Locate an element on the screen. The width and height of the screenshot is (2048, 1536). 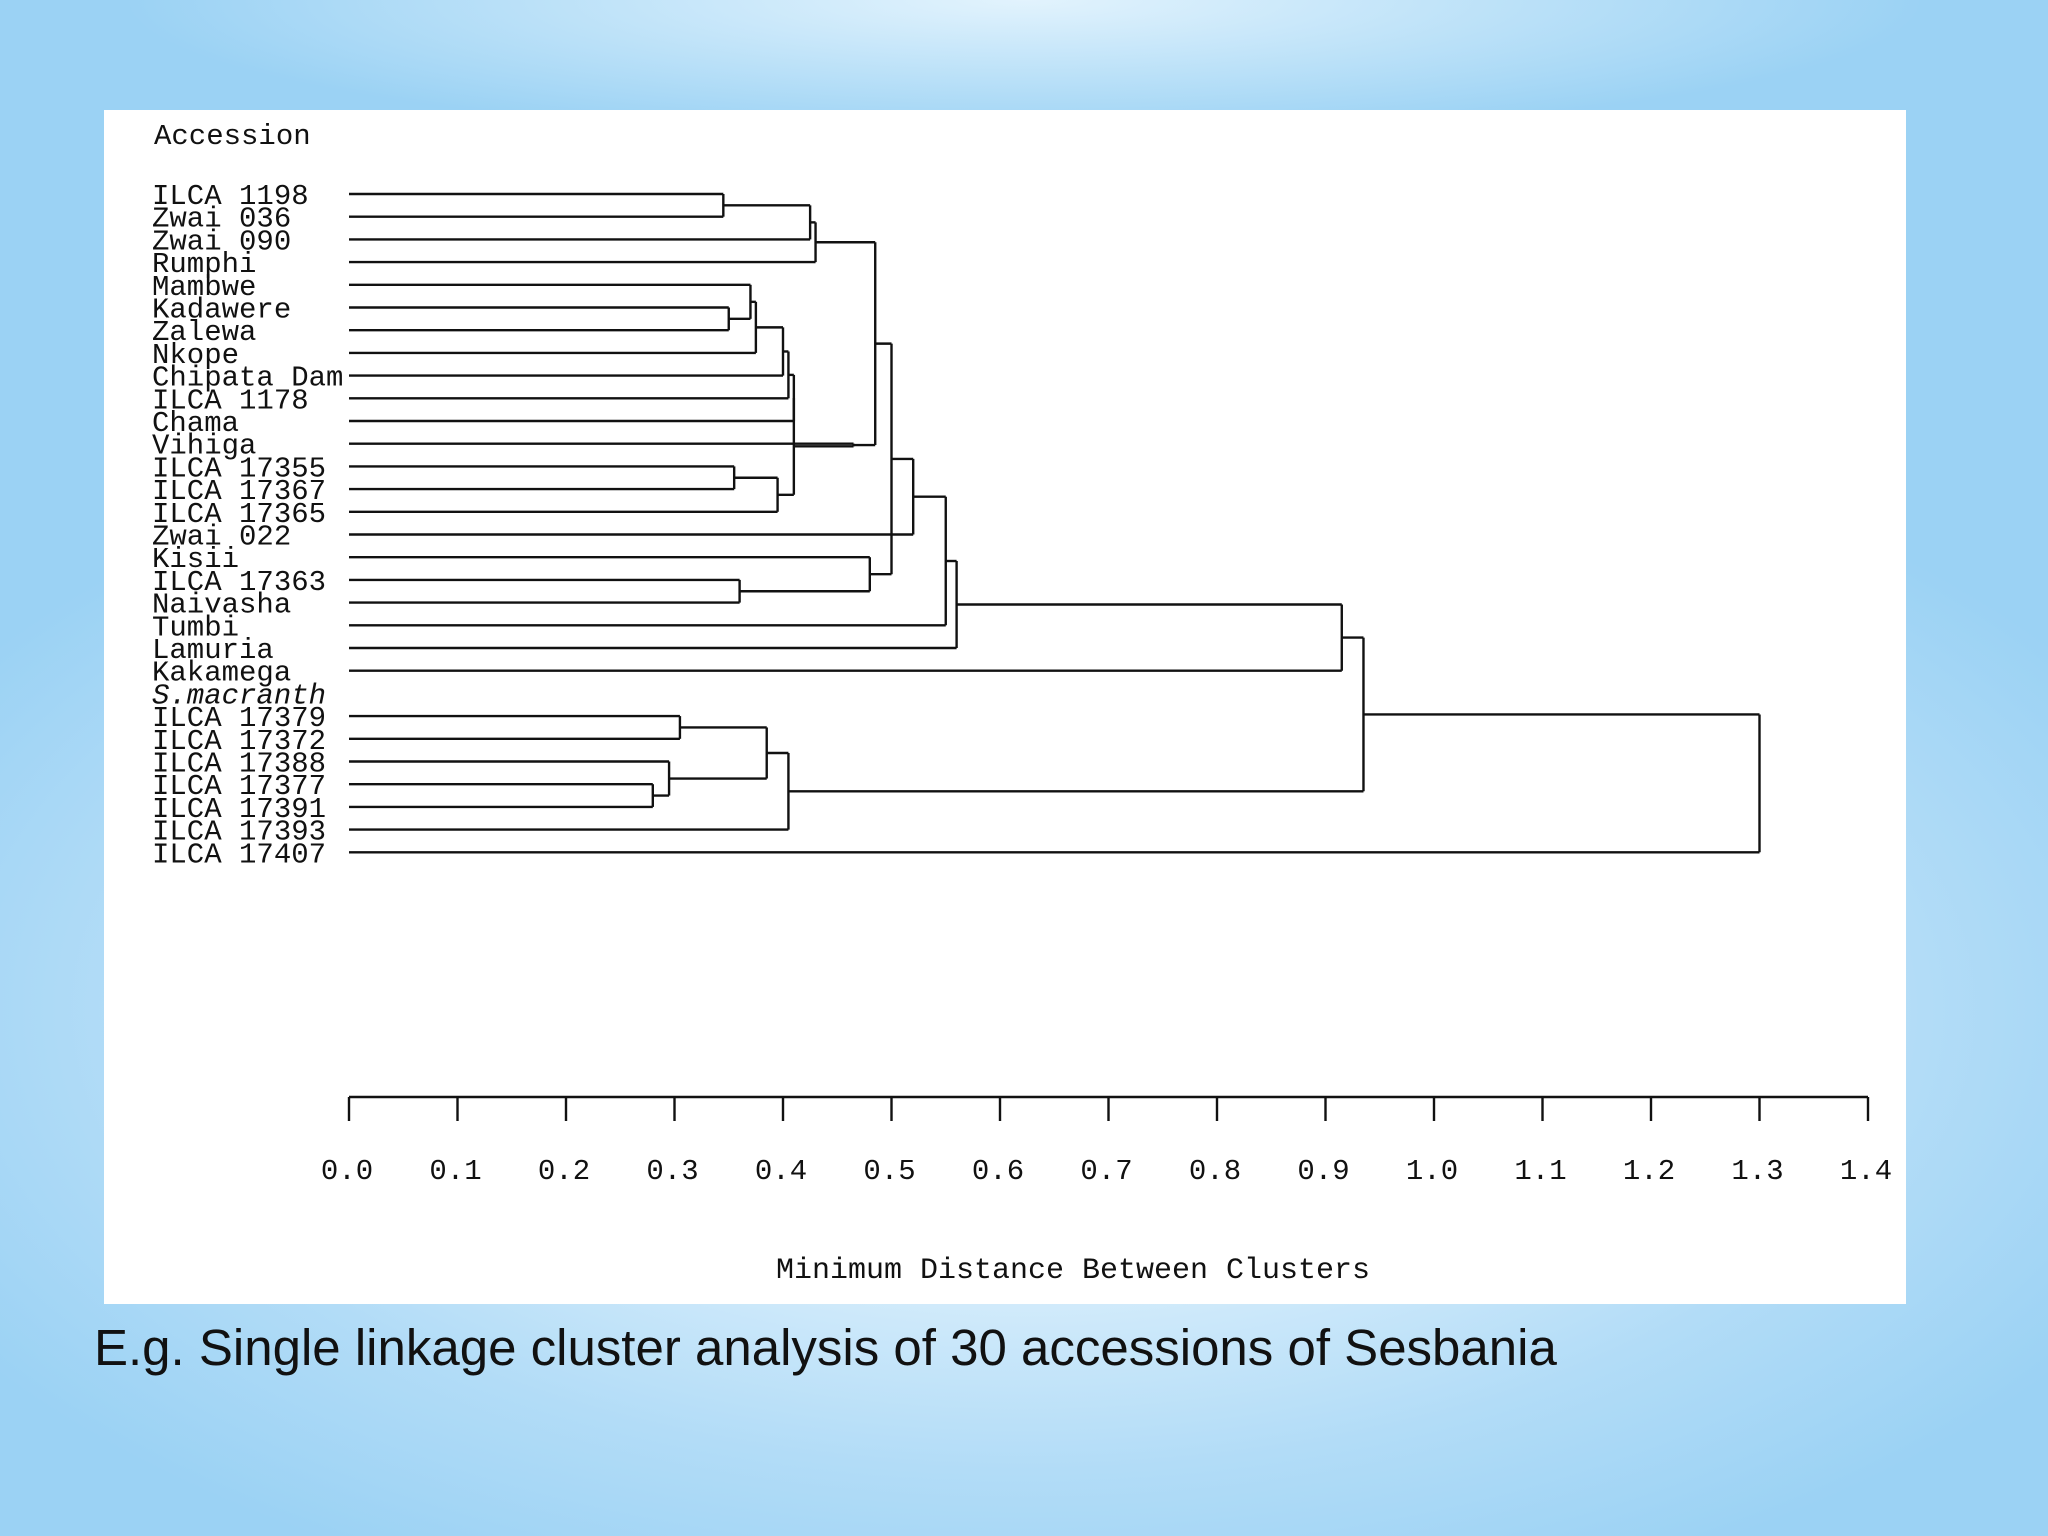
leaf-label: Vihiga is located at coordinates (204, 446).